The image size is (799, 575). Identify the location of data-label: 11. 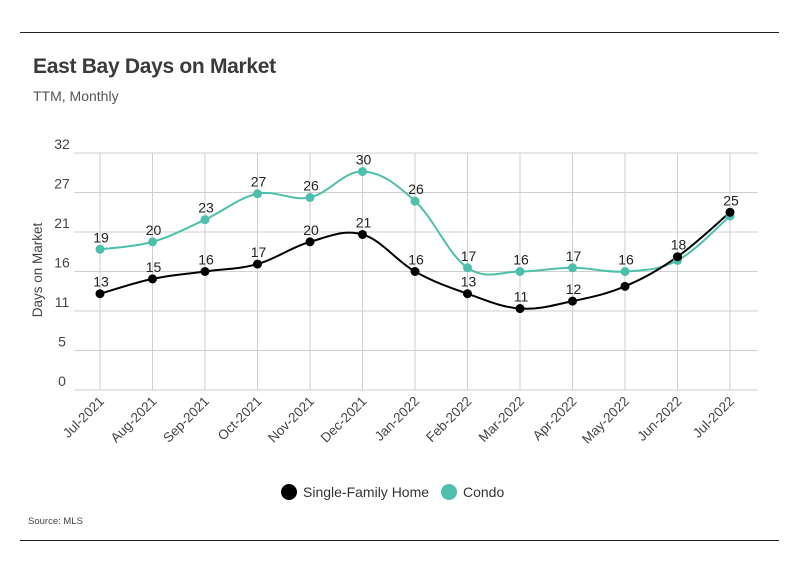
(521, 297).